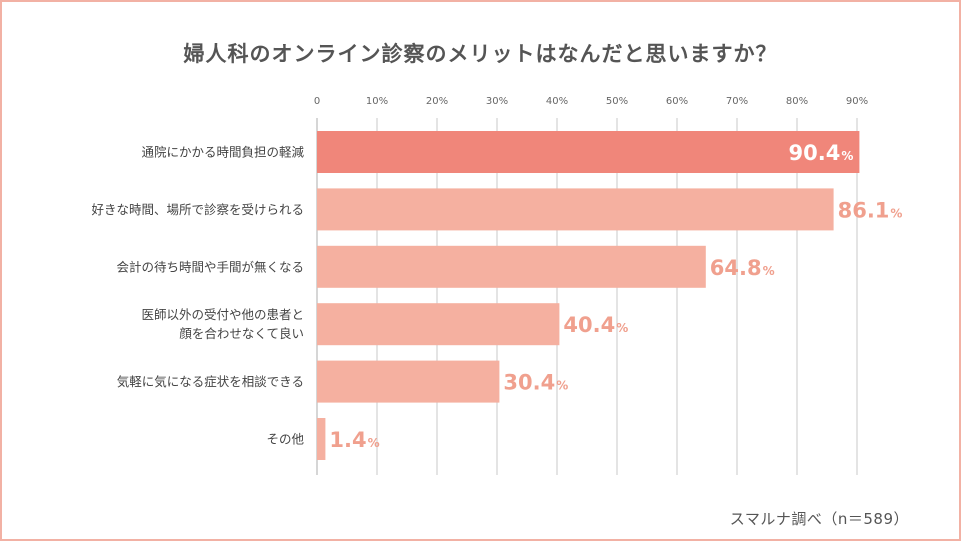 This screenshot has height=541, width=961. Describe the element at coordinates (354, 440) in the screenshot. I see `value-label: 1.4%` at that location.